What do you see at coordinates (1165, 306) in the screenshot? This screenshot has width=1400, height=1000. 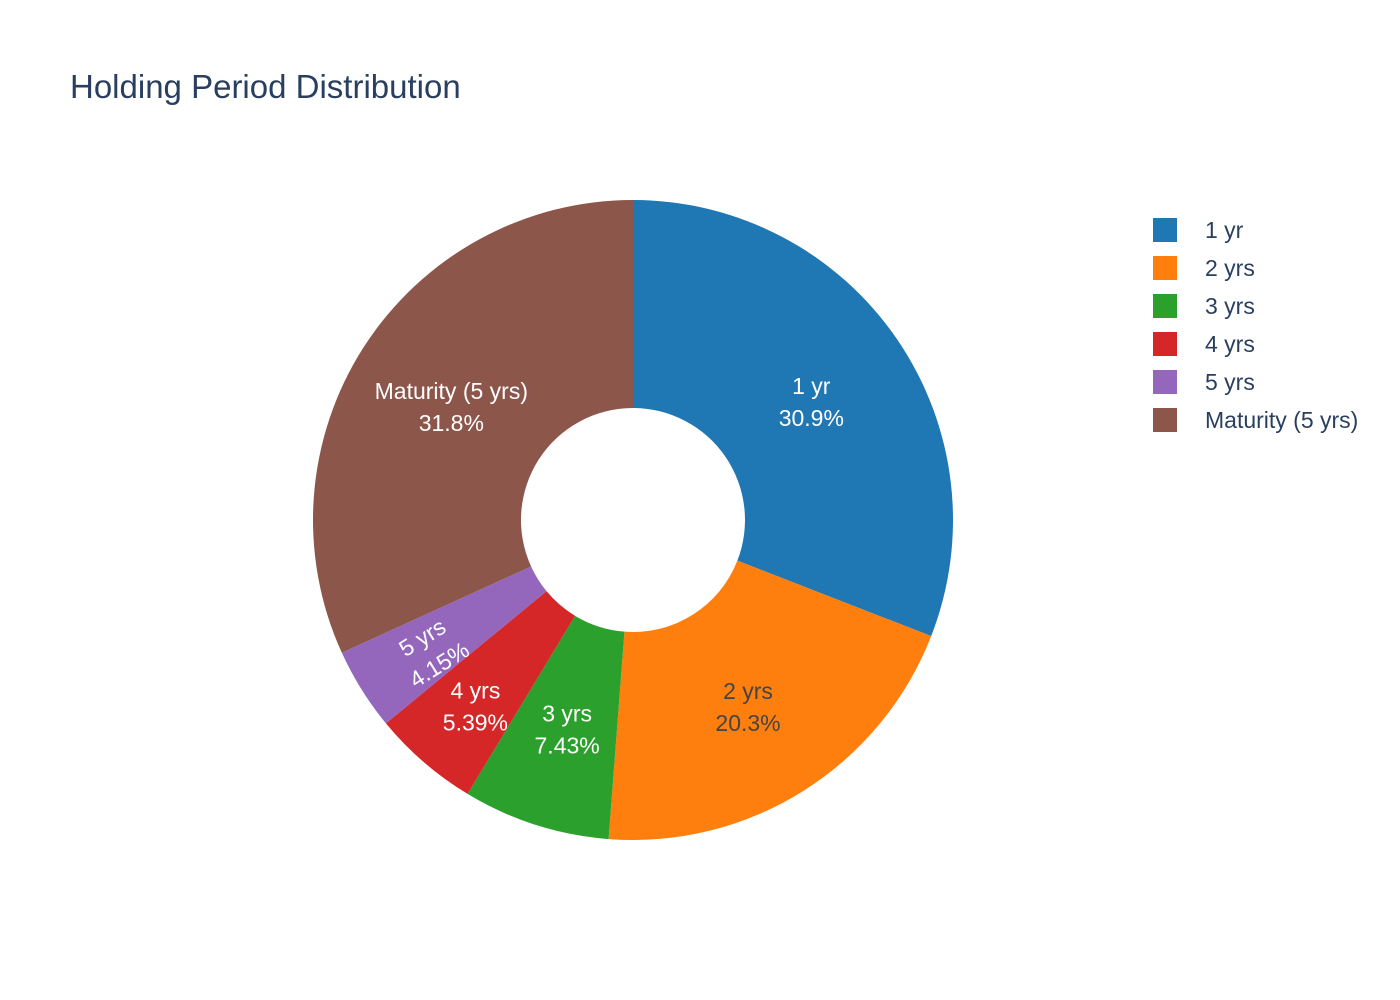 I see `legend-swatch-3-yrs` at bounding box center [1165, 306].